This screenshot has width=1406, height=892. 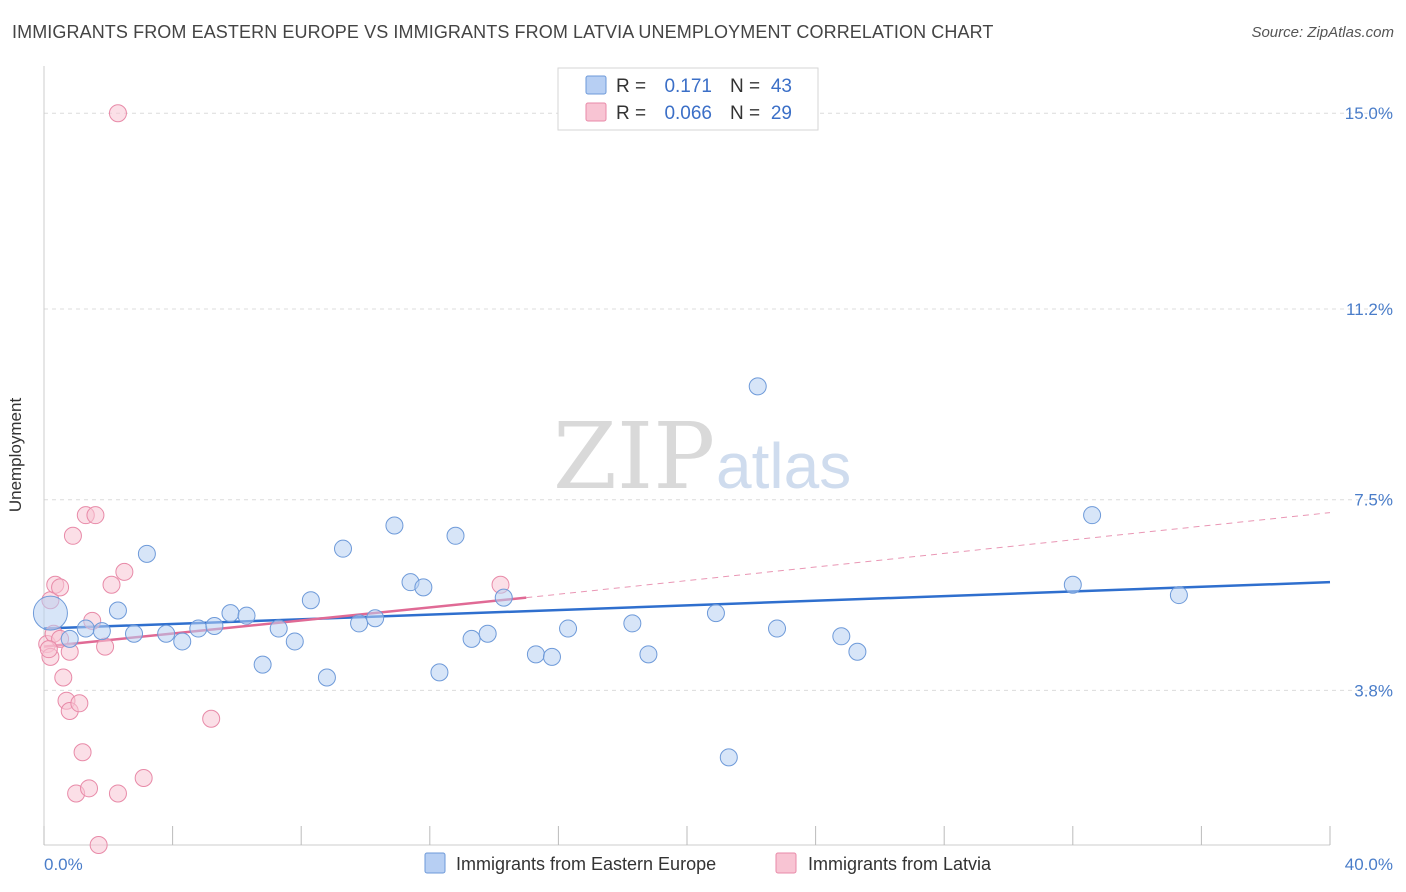 What do you see at coordinates (688, 86) in the screenshot?
I see `legend-r-value-series1: 0.171` at bounding box center [688, 86].